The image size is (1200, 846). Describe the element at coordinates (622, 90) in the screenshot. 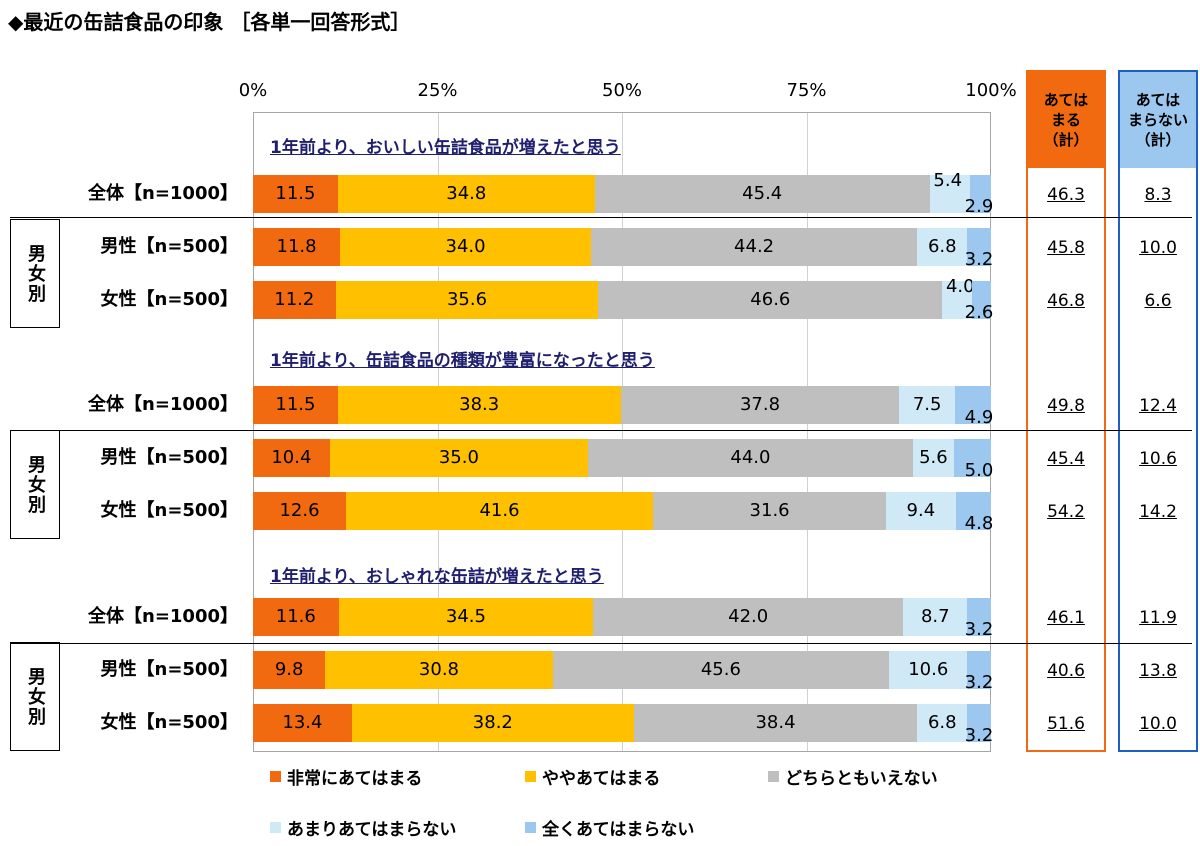

I see `x-tick-label: 50%` at that location.